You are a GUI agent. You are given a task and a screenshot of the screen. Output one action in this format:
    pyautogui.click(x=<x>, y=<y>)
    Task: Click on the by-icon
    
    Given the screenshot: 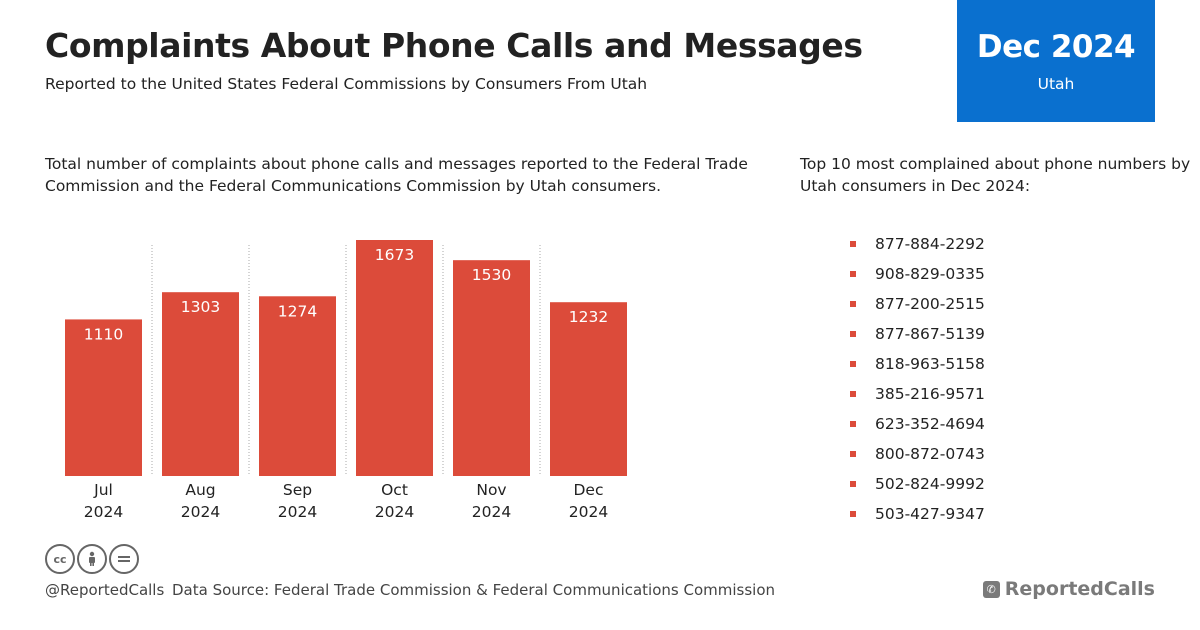 What is the action you would take?
    pyautogui.click(x=92, y=559)
    